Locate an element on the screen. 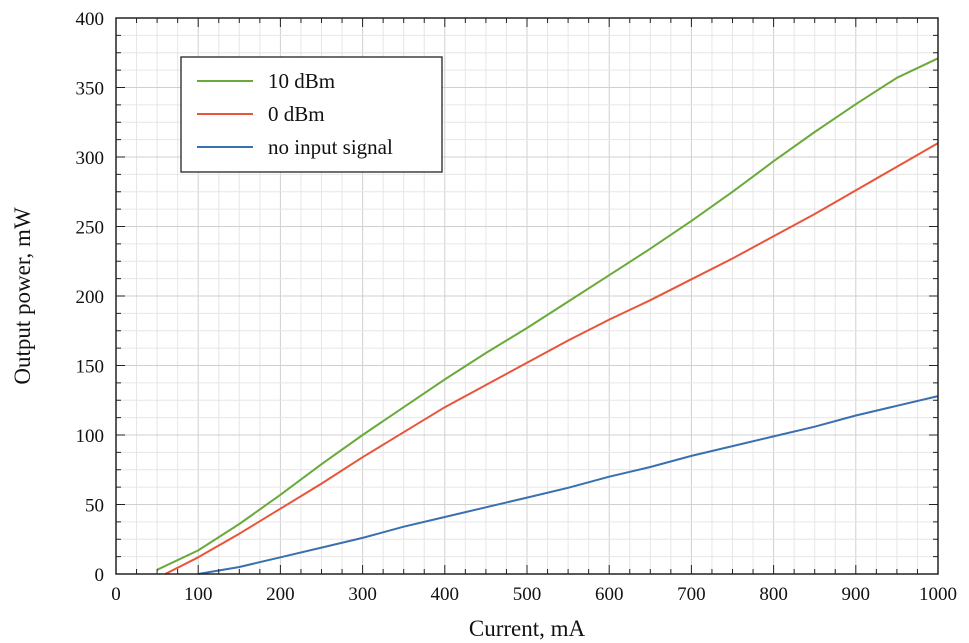 The height and width of the screenshot is (643, 969). x-tick-label: 0 is located at coordinates (116, 594).